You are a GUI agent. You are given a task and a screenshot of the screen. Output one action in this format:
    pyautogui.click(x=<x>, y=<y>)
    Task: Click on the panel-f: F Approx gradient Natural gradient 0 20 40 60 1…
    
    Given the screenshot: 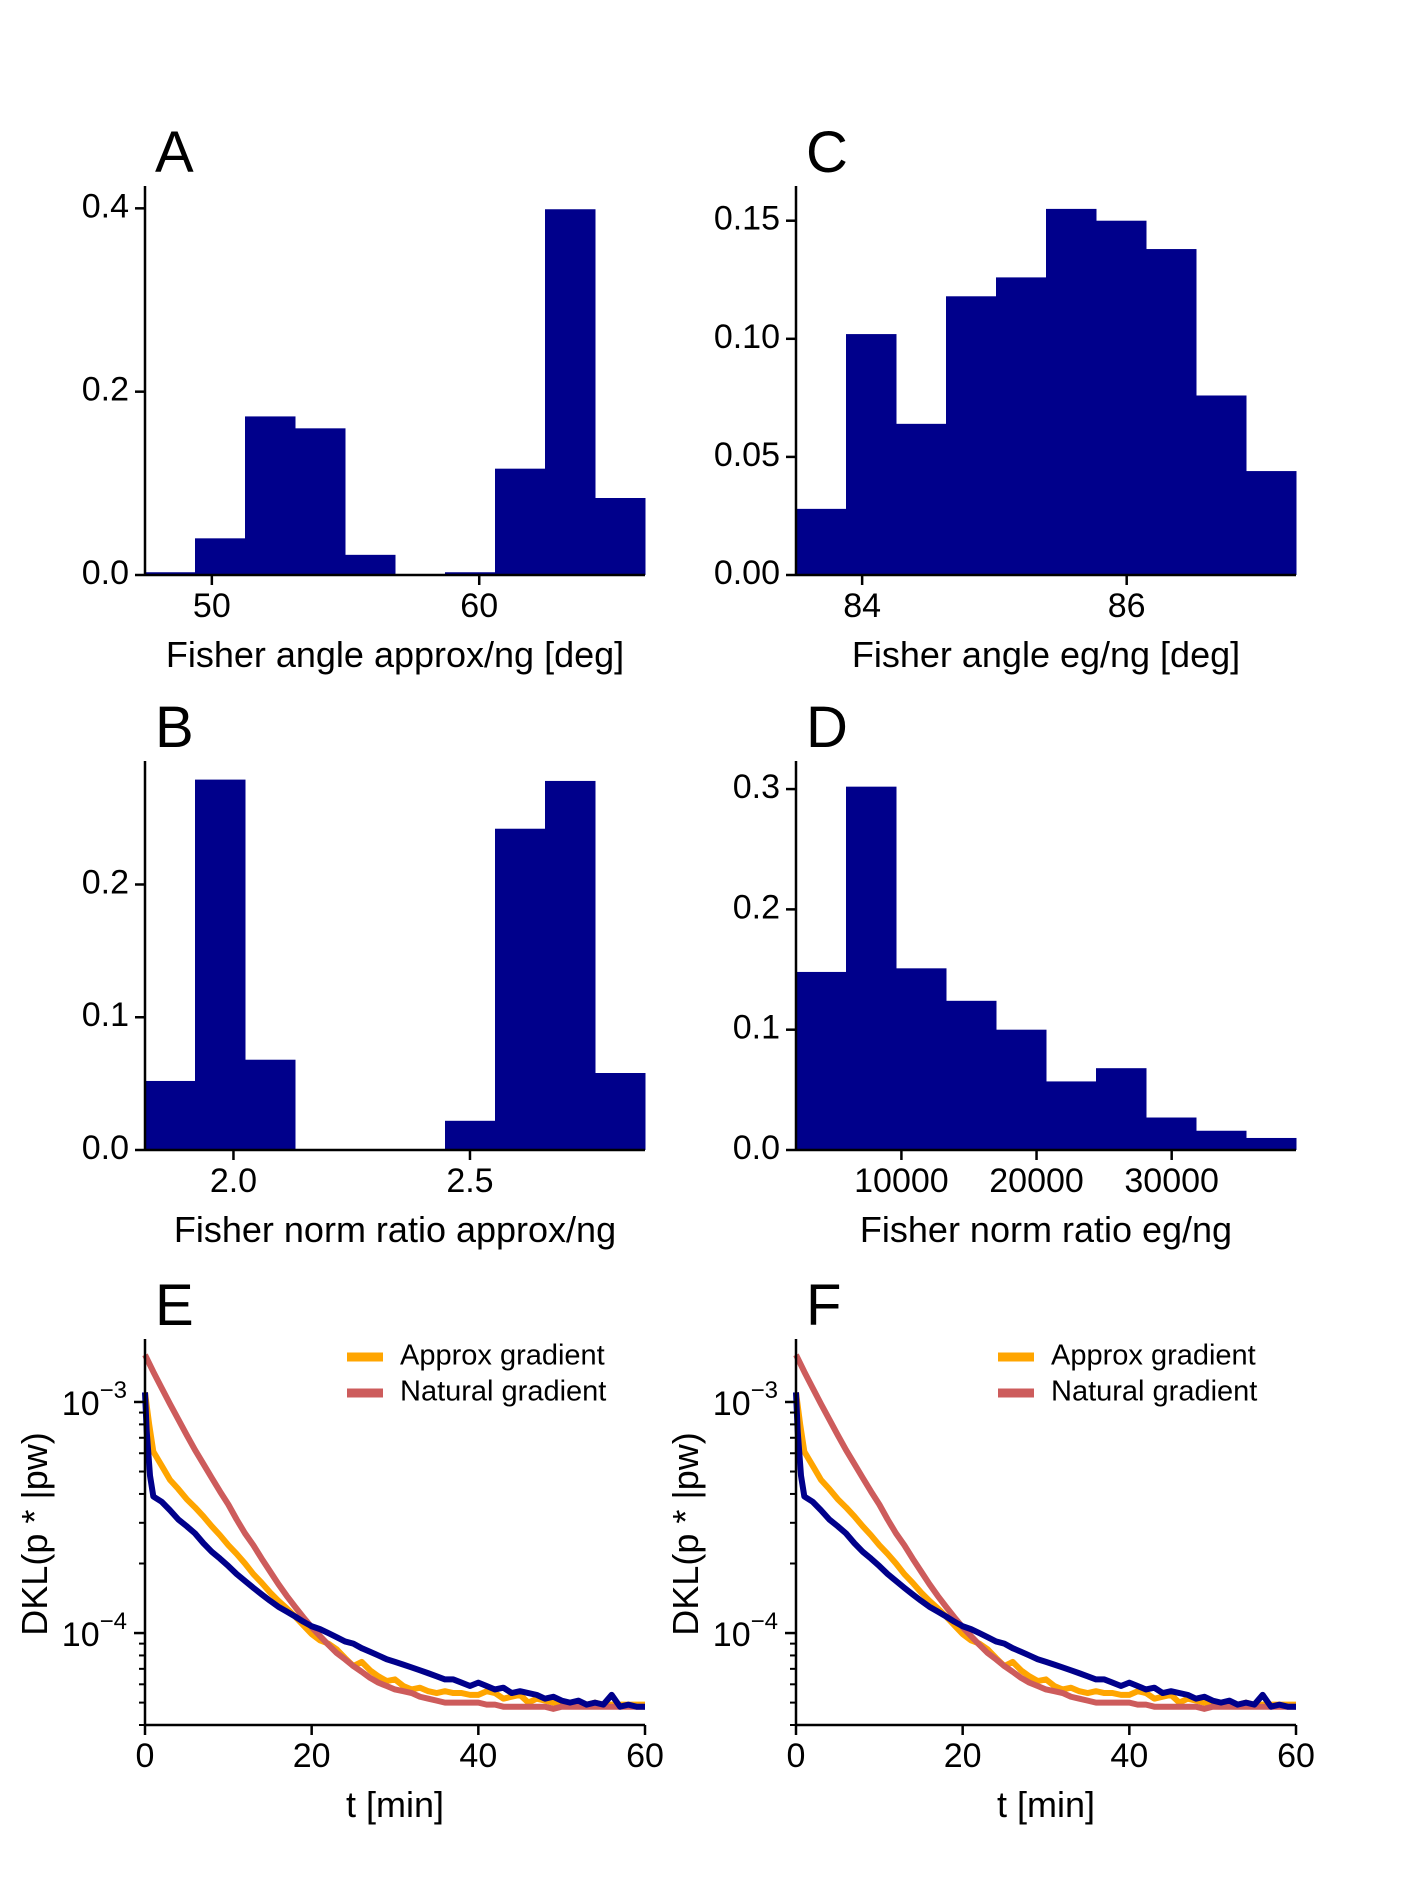 What is the action you would take?
    pyautogui.click(x=990, y=1549)
    